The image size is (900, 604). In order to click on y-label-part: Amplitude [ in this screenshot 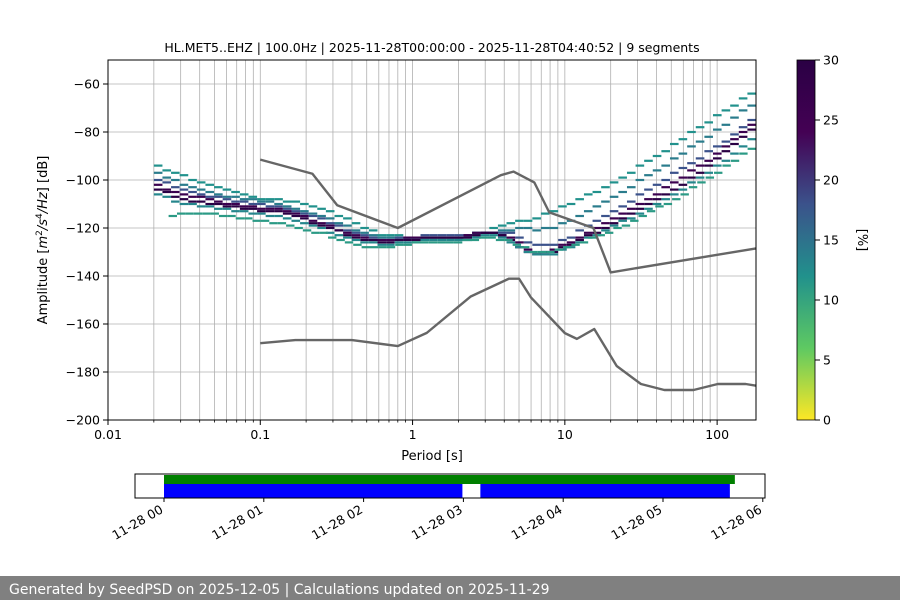, I will do `click(43, 287)`.